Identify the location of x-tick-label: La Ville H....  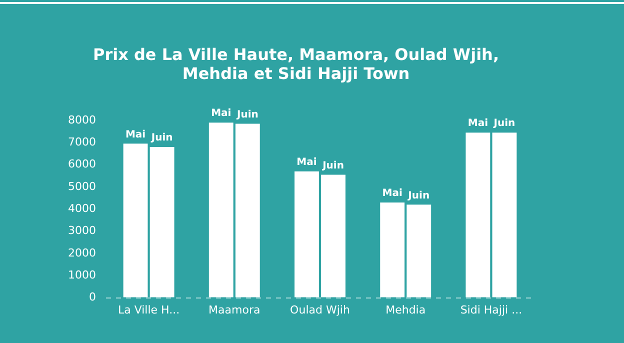
(149, 309).